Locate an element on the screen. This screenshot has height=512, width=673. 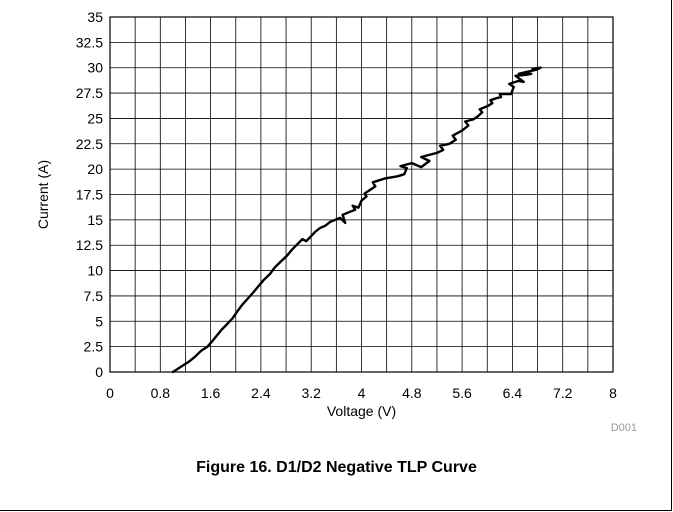
y-tick-label: 35 is located at coordinates (95, 17).